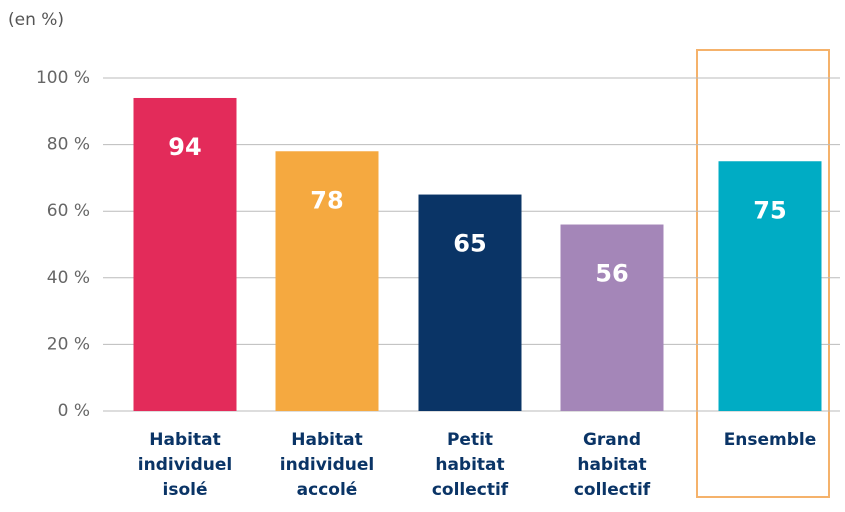  I want to click on data-label: 56, so click(611, 274).